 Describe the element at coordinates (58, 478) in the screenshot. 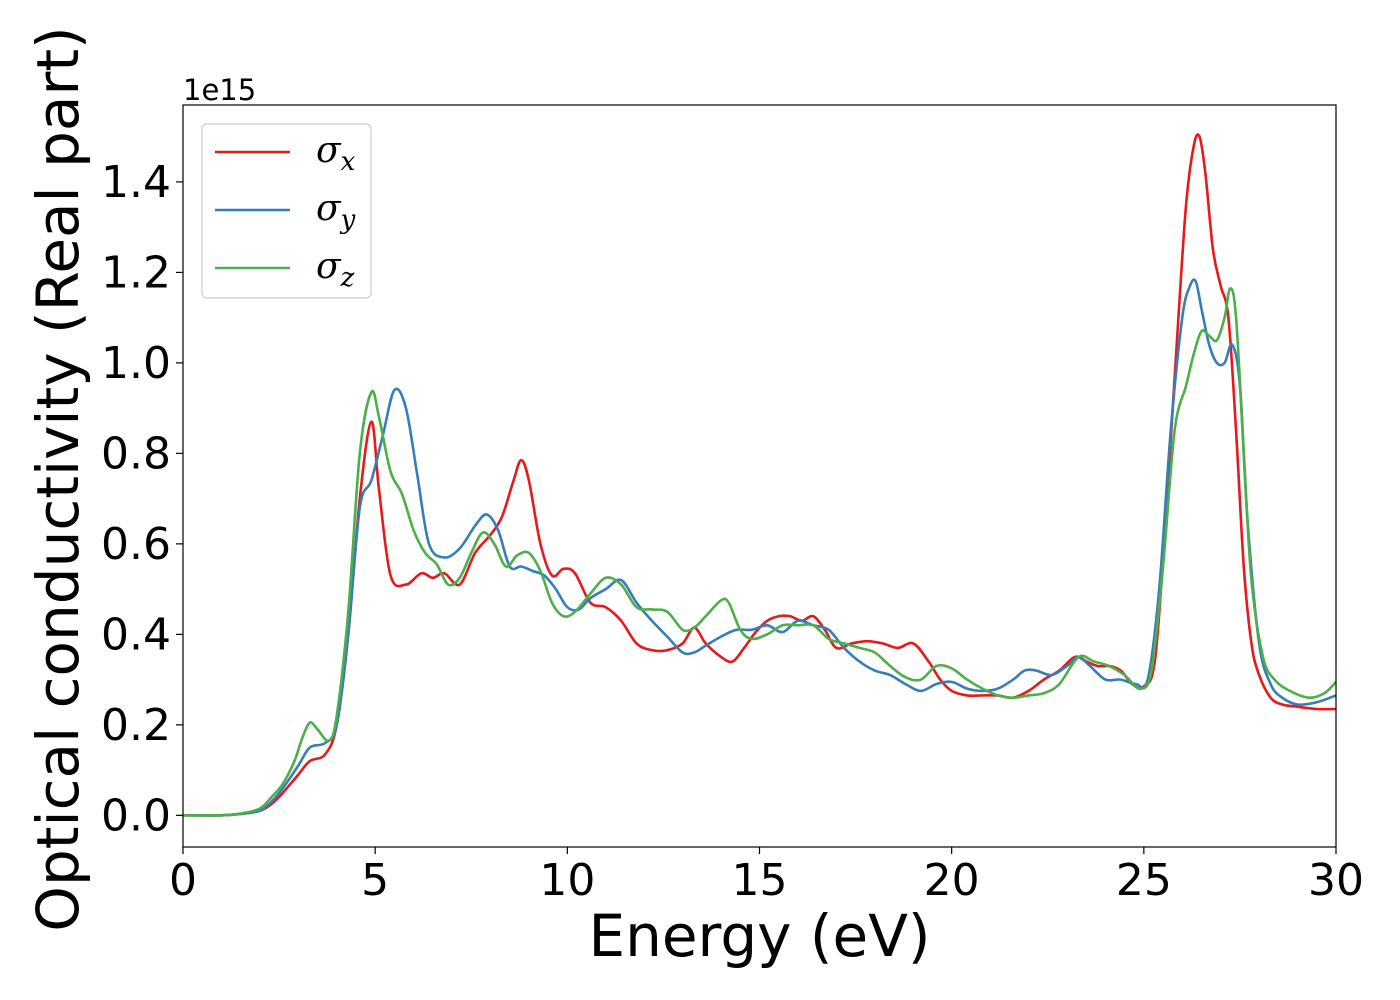

I see `y-axis-title: Optical conductivity (Real part)` at that location.